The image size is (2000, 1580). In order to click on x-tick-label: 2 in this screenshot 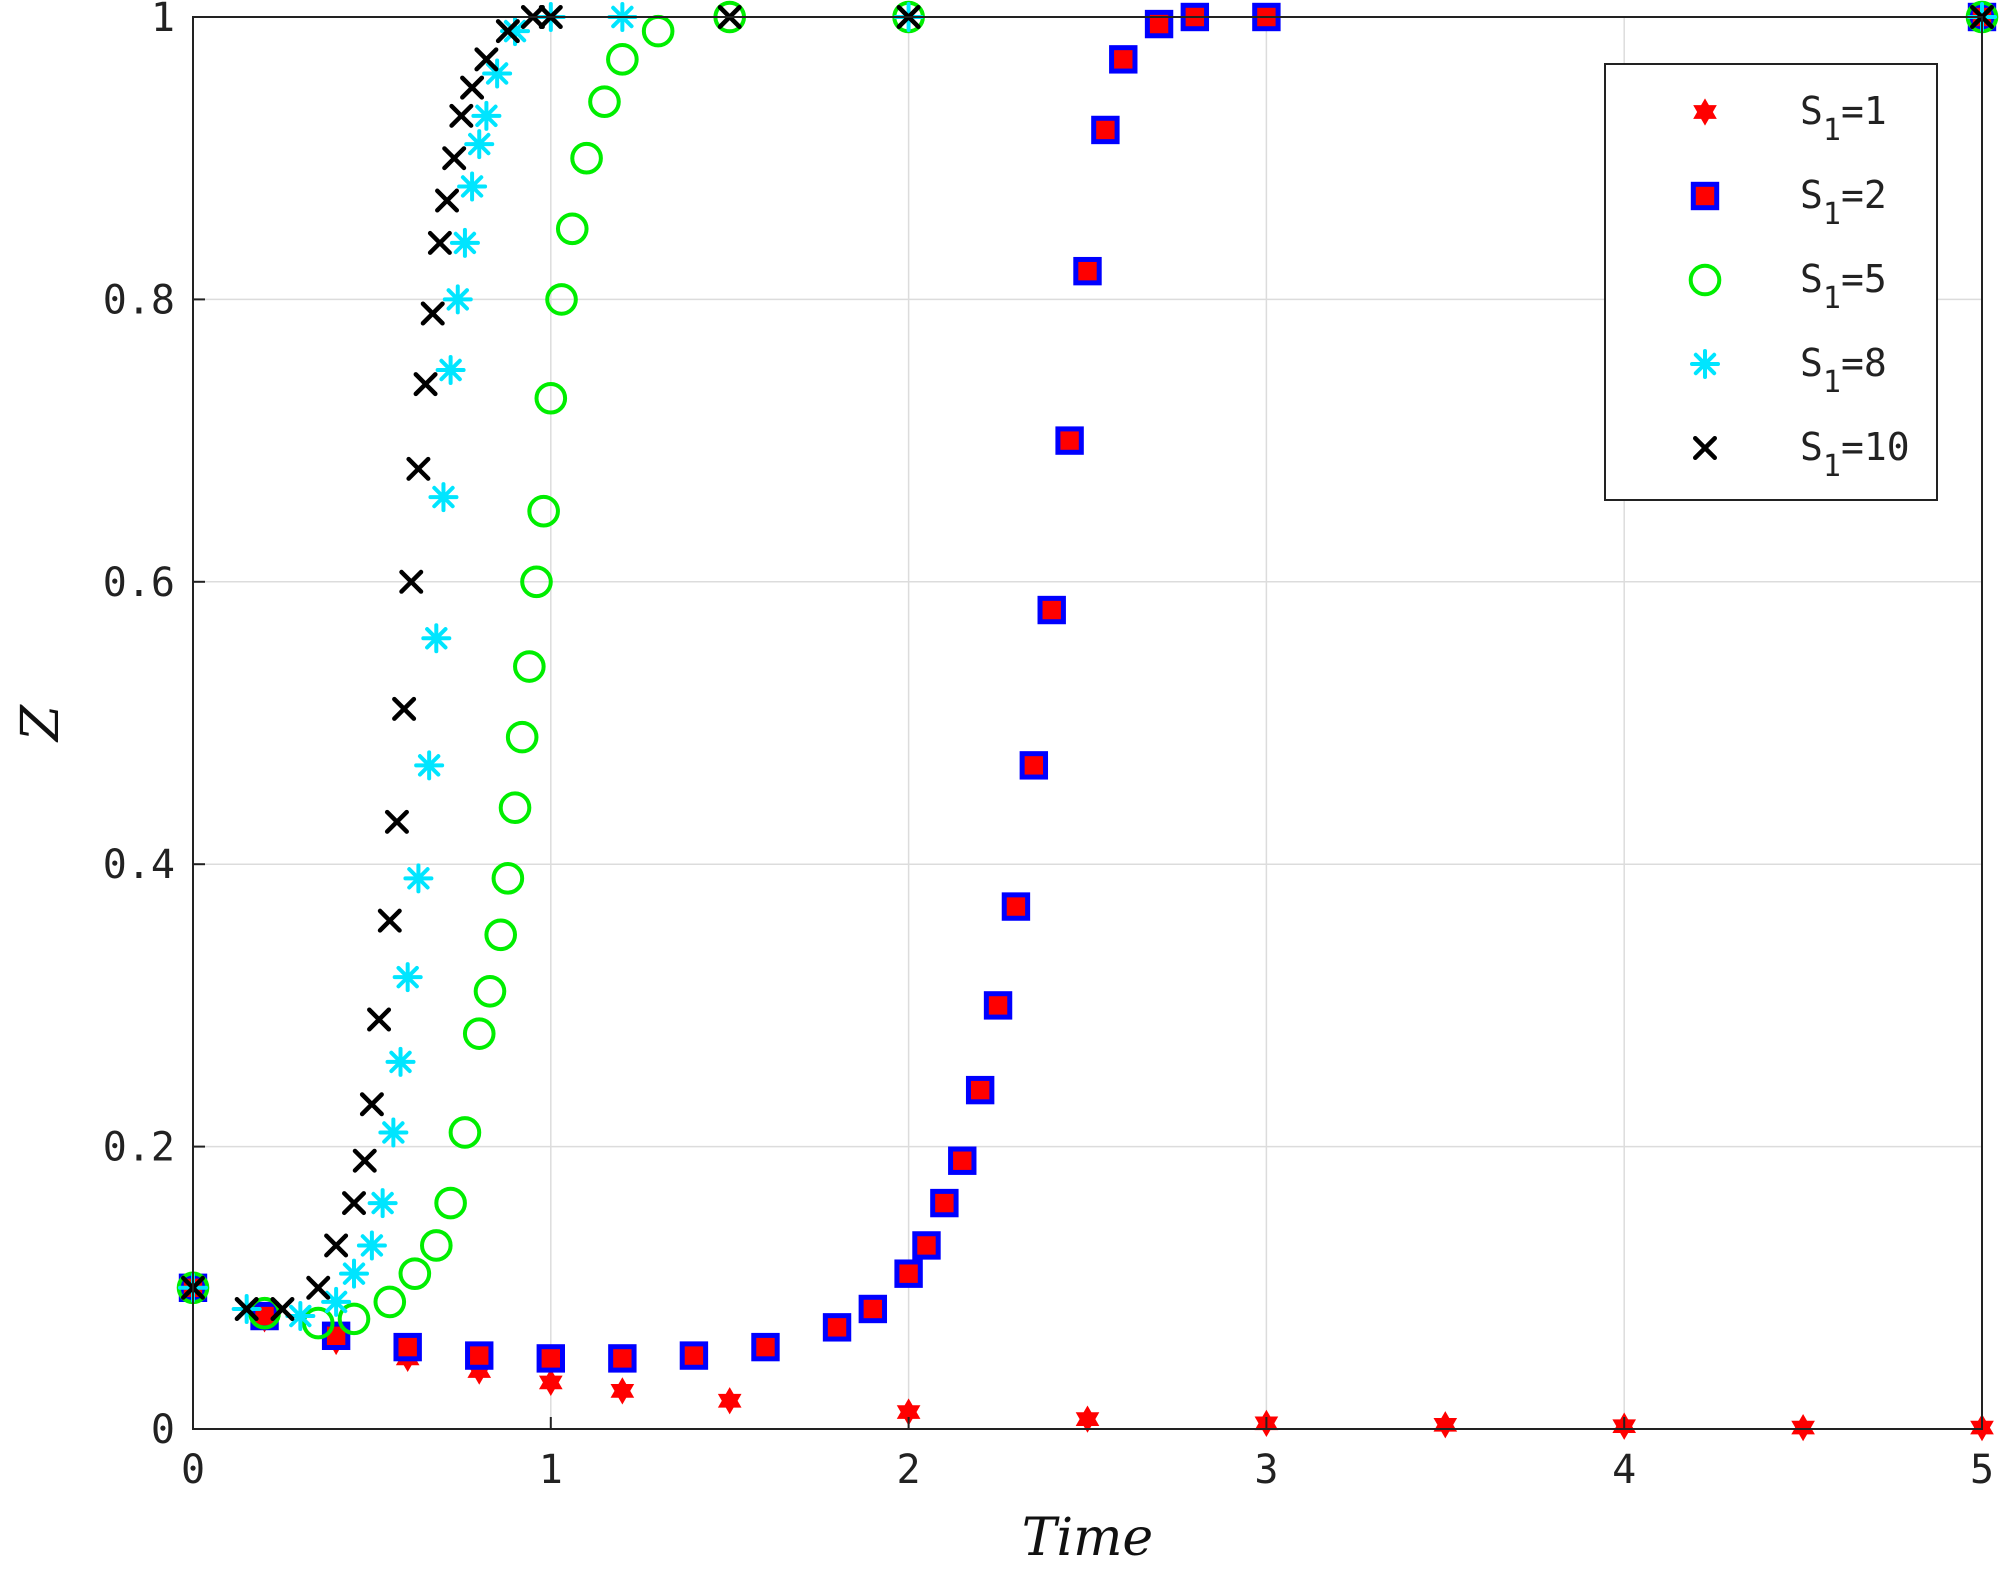, I will do `click(909, 1470)`.